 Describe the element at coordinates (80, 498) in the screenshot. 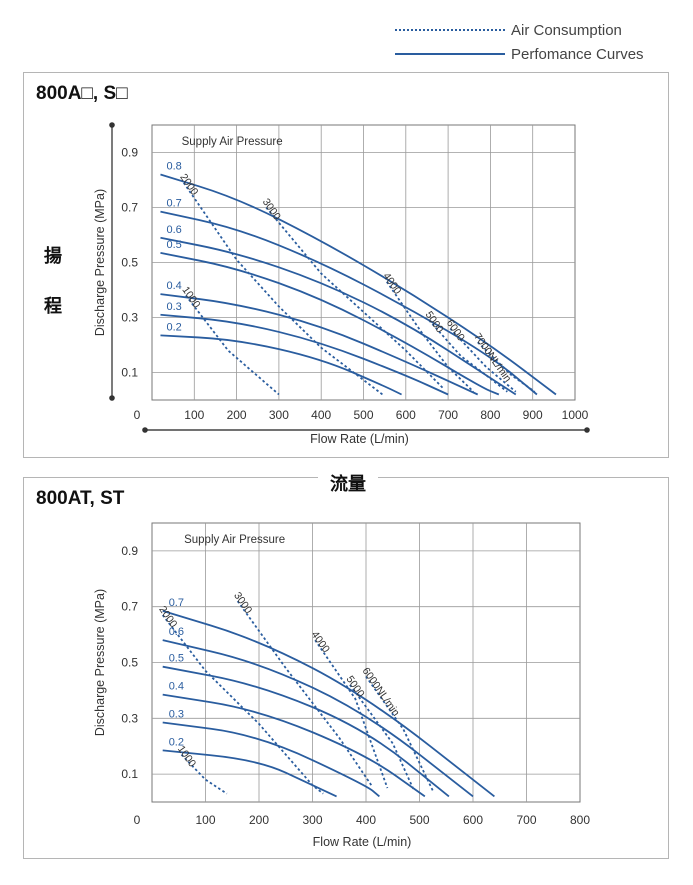

I see `panel-title: 800AT, ST` at that location.